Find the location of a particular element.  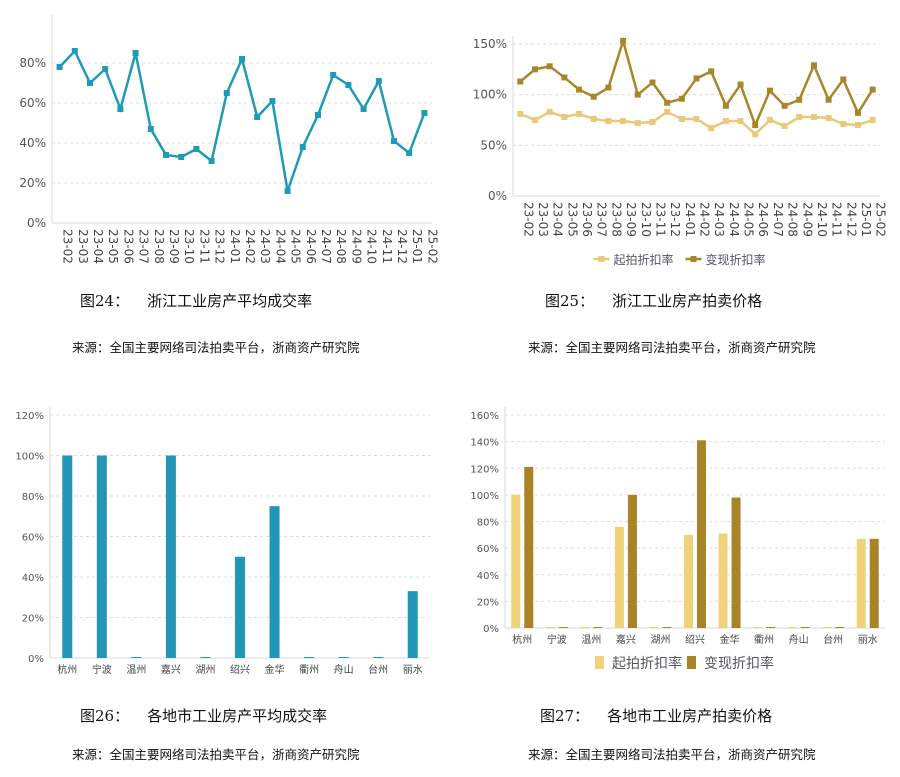

x-tick-label: 24-10 is located at coordinates (372, 246).